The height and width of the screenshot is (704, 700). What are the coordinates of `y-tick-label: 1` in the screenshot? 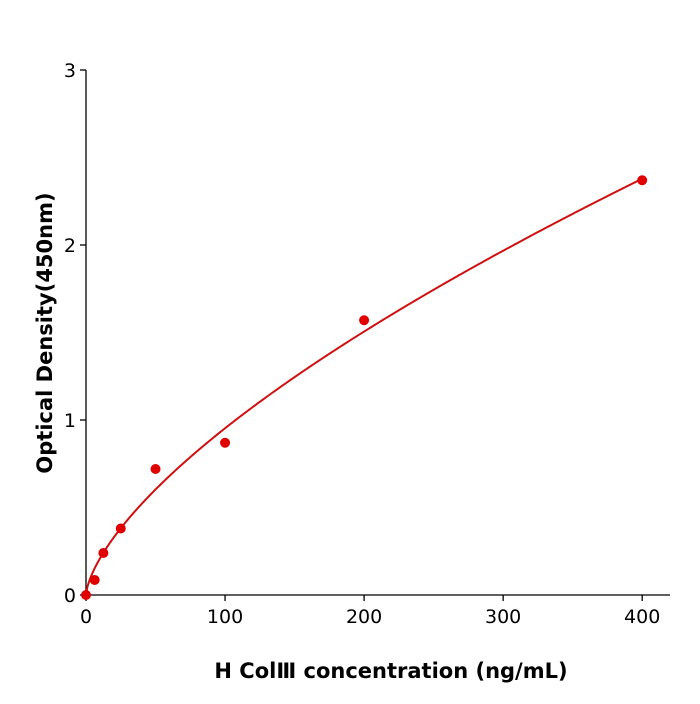 It's located at (70, 421).